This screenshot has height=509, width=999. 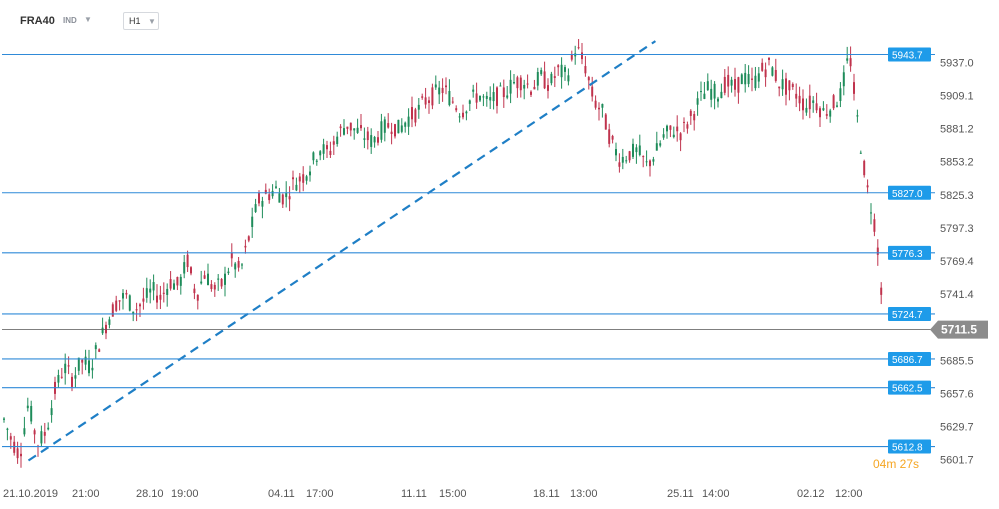 What do you see at coordinates (88, 19) in the screenshot?
I see `market-dropdown-icon: ▼` at bounding box center [88, 19].